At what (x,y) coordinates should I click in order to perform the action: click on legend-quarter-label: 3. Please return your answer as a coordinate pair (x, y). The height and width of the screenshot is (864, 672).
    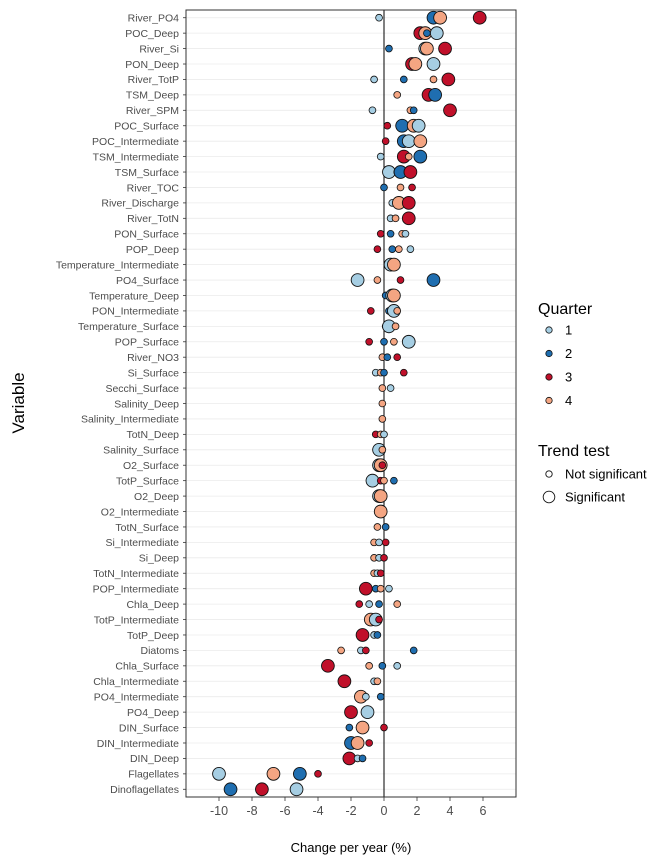
    Looking at the image, I should click on (568, 377).